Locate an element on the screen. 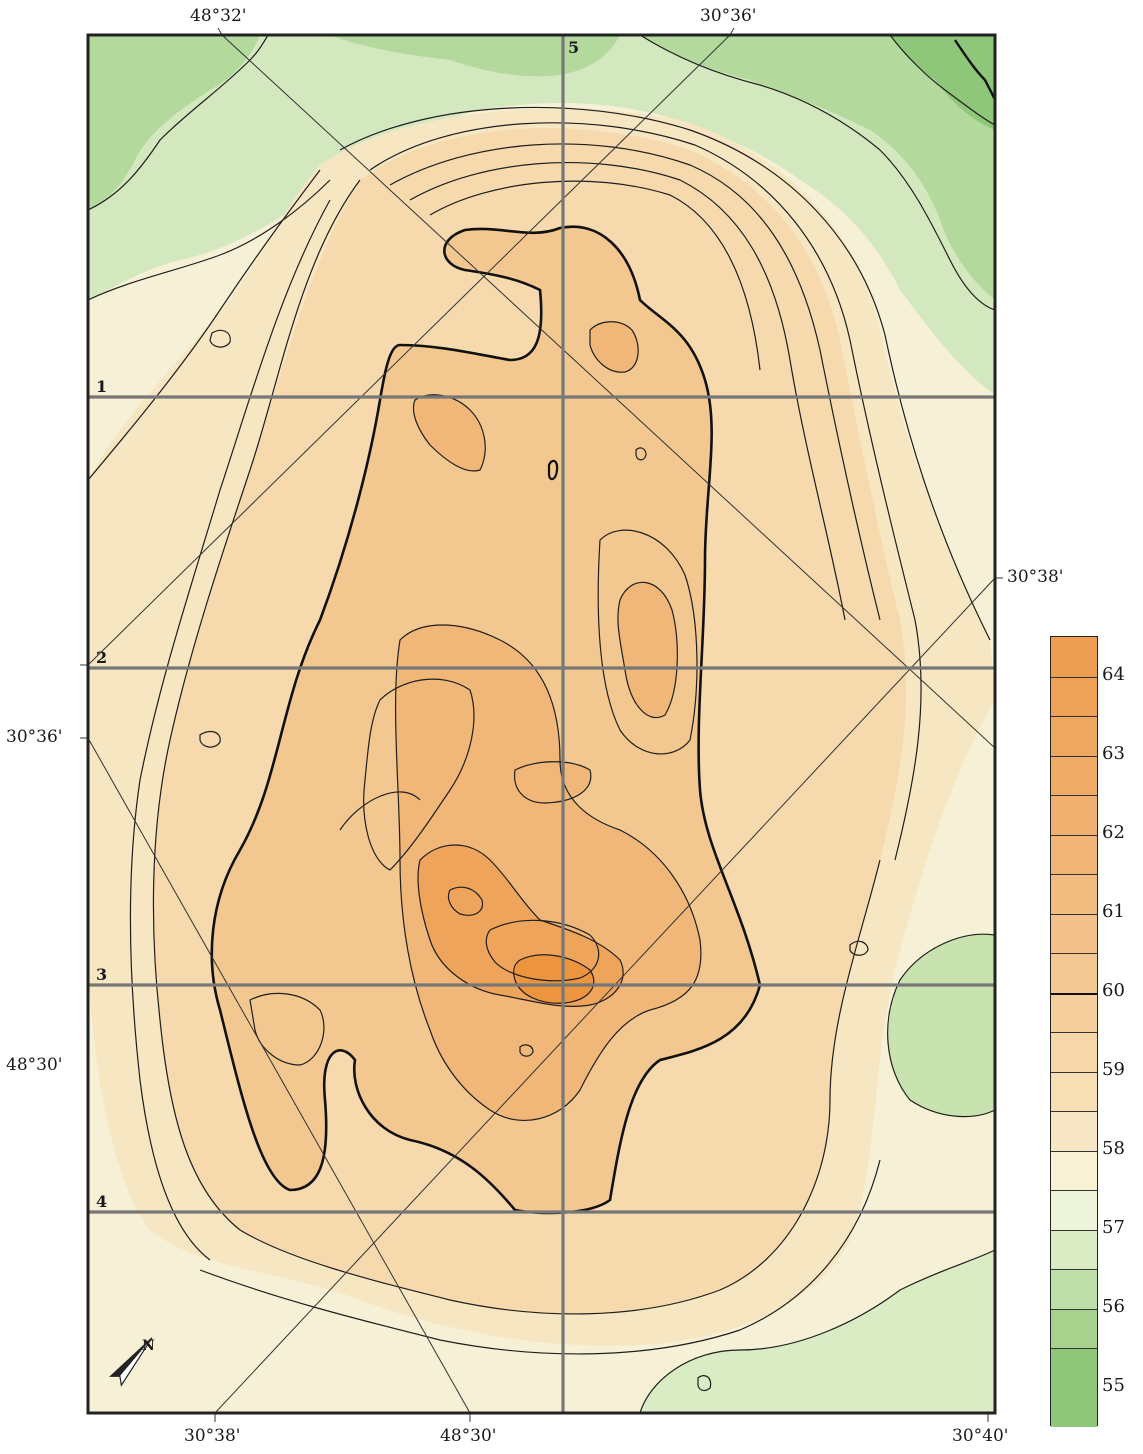  bottom-label-left: 30°38' is located at coordinates (212, 1436).